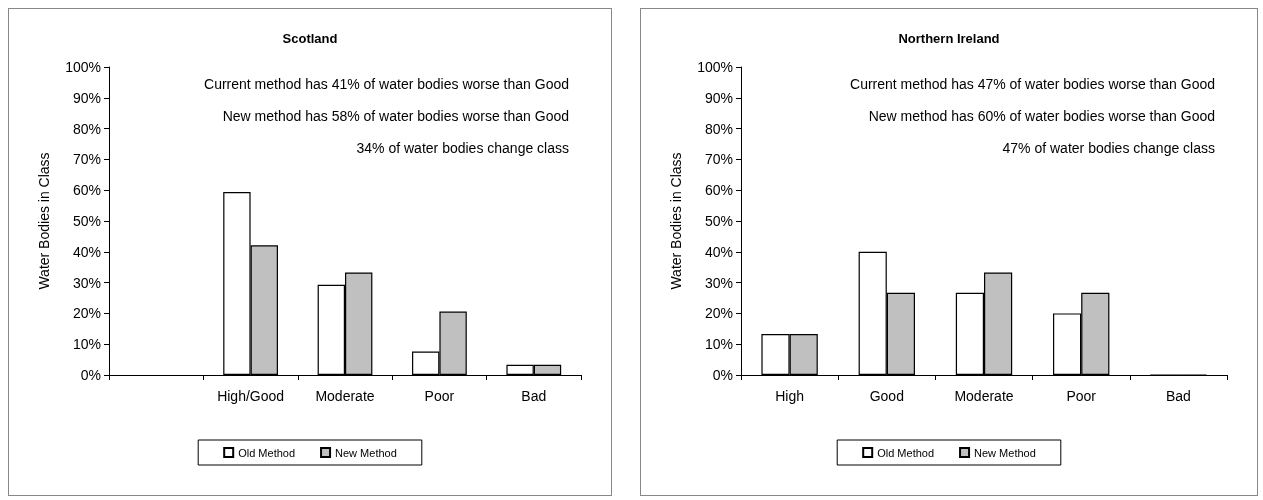 This screenshot has height=500, width=1263. Describe the element at coordinates (310, 38) in the screenshot. I see `chart-title: Scotland` at that location.